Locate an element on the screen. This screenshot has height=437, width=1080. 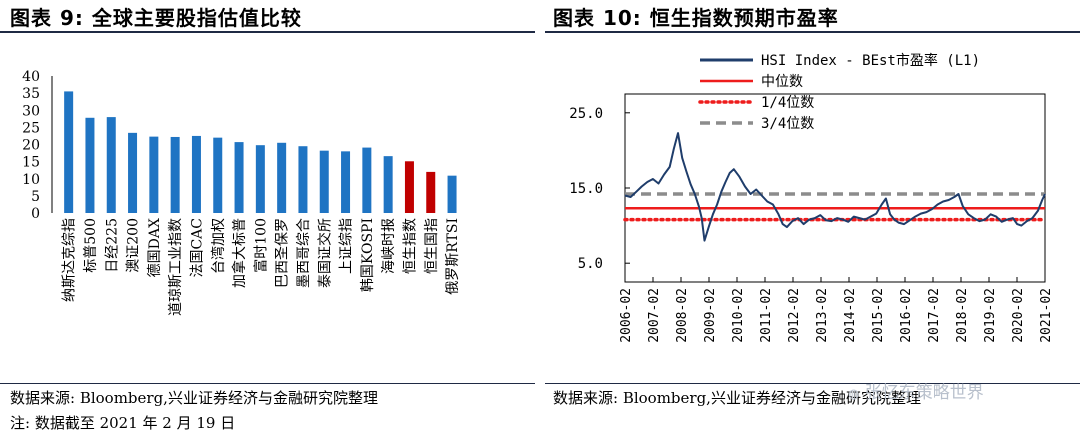
bar-category-label: 俄罗斯RTSI is located at coordinates (453, 256).